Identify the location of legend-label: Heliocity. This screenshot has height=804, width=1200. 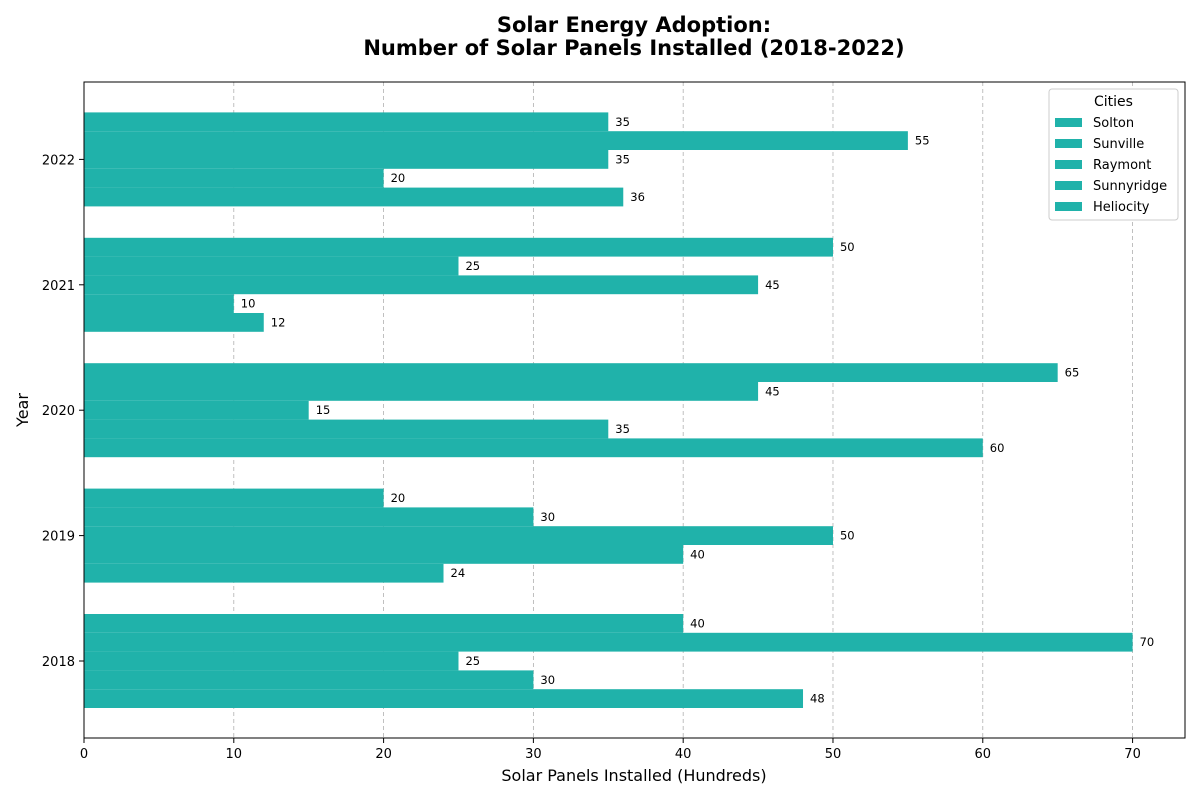
(1121, 207).